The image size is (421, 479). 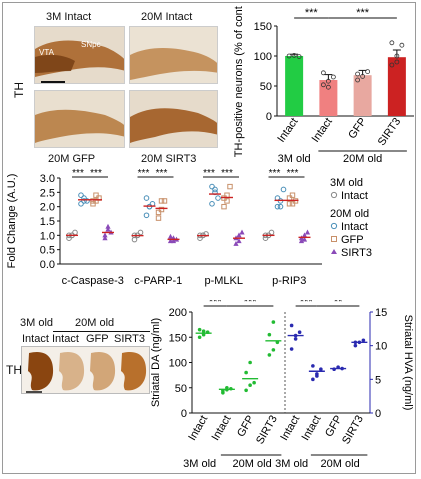 What do you see at coordinates (267, 430) in the screenshot?
I see `da-x-tick-label: SIRT3` at bounding box center [267, 430].